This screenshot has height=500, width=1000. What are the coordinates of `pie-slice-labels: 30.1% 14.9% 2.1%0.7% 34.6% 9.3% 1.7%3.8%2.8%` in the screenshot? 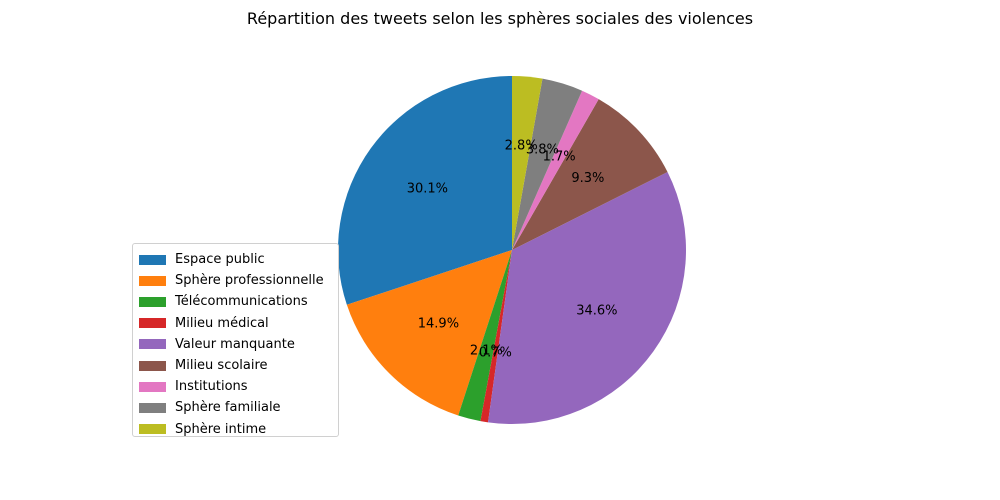 It's located at (512, 250).